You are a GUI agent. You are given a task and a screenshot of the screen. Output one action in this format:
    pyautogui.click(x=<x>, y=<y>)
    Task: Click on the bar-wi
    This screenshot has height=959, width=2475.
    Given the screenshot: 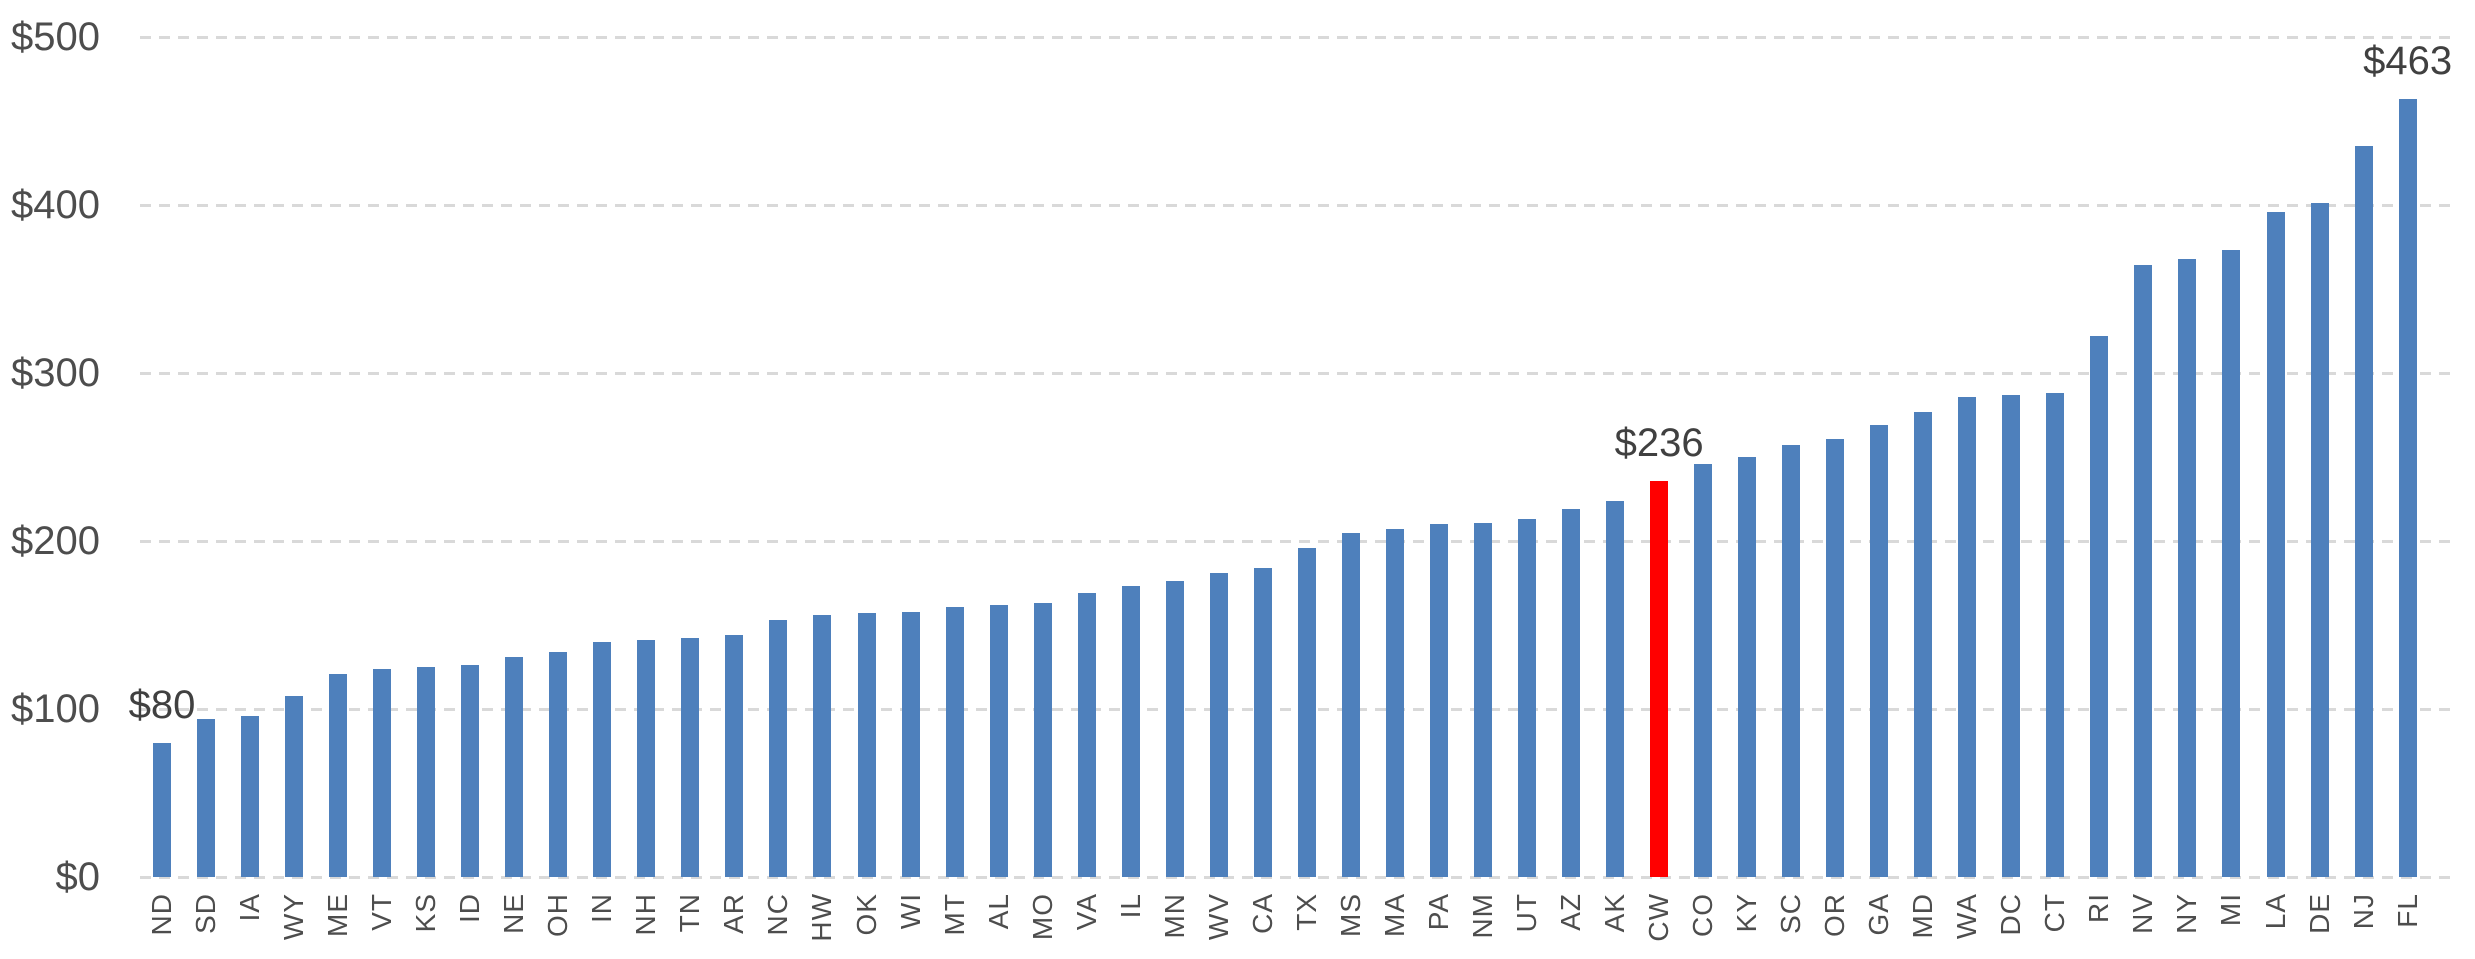 What is the action you would take?
    pyautogui.click(x=910, y=744)
    